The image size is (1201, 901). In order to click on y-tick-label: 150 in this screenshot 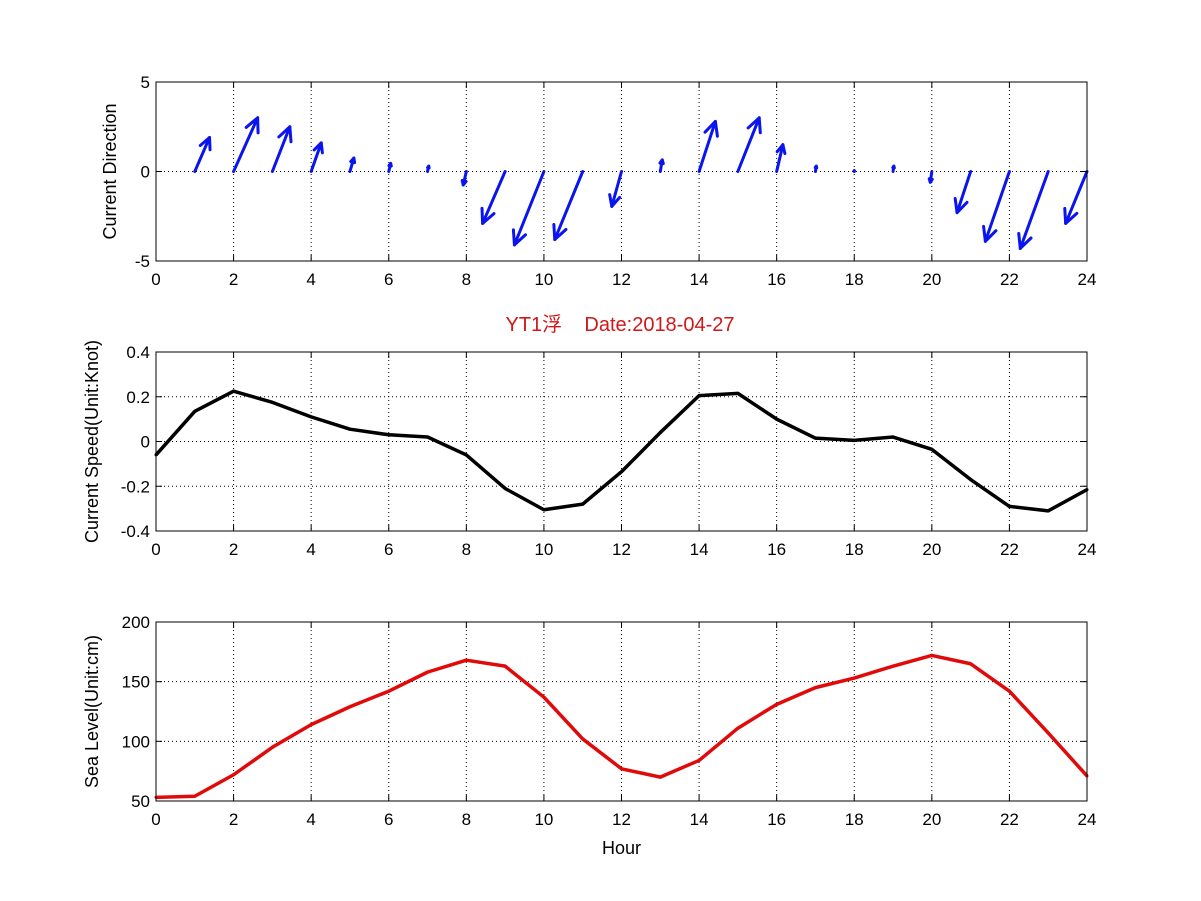, I will do `click(136, 682)`.